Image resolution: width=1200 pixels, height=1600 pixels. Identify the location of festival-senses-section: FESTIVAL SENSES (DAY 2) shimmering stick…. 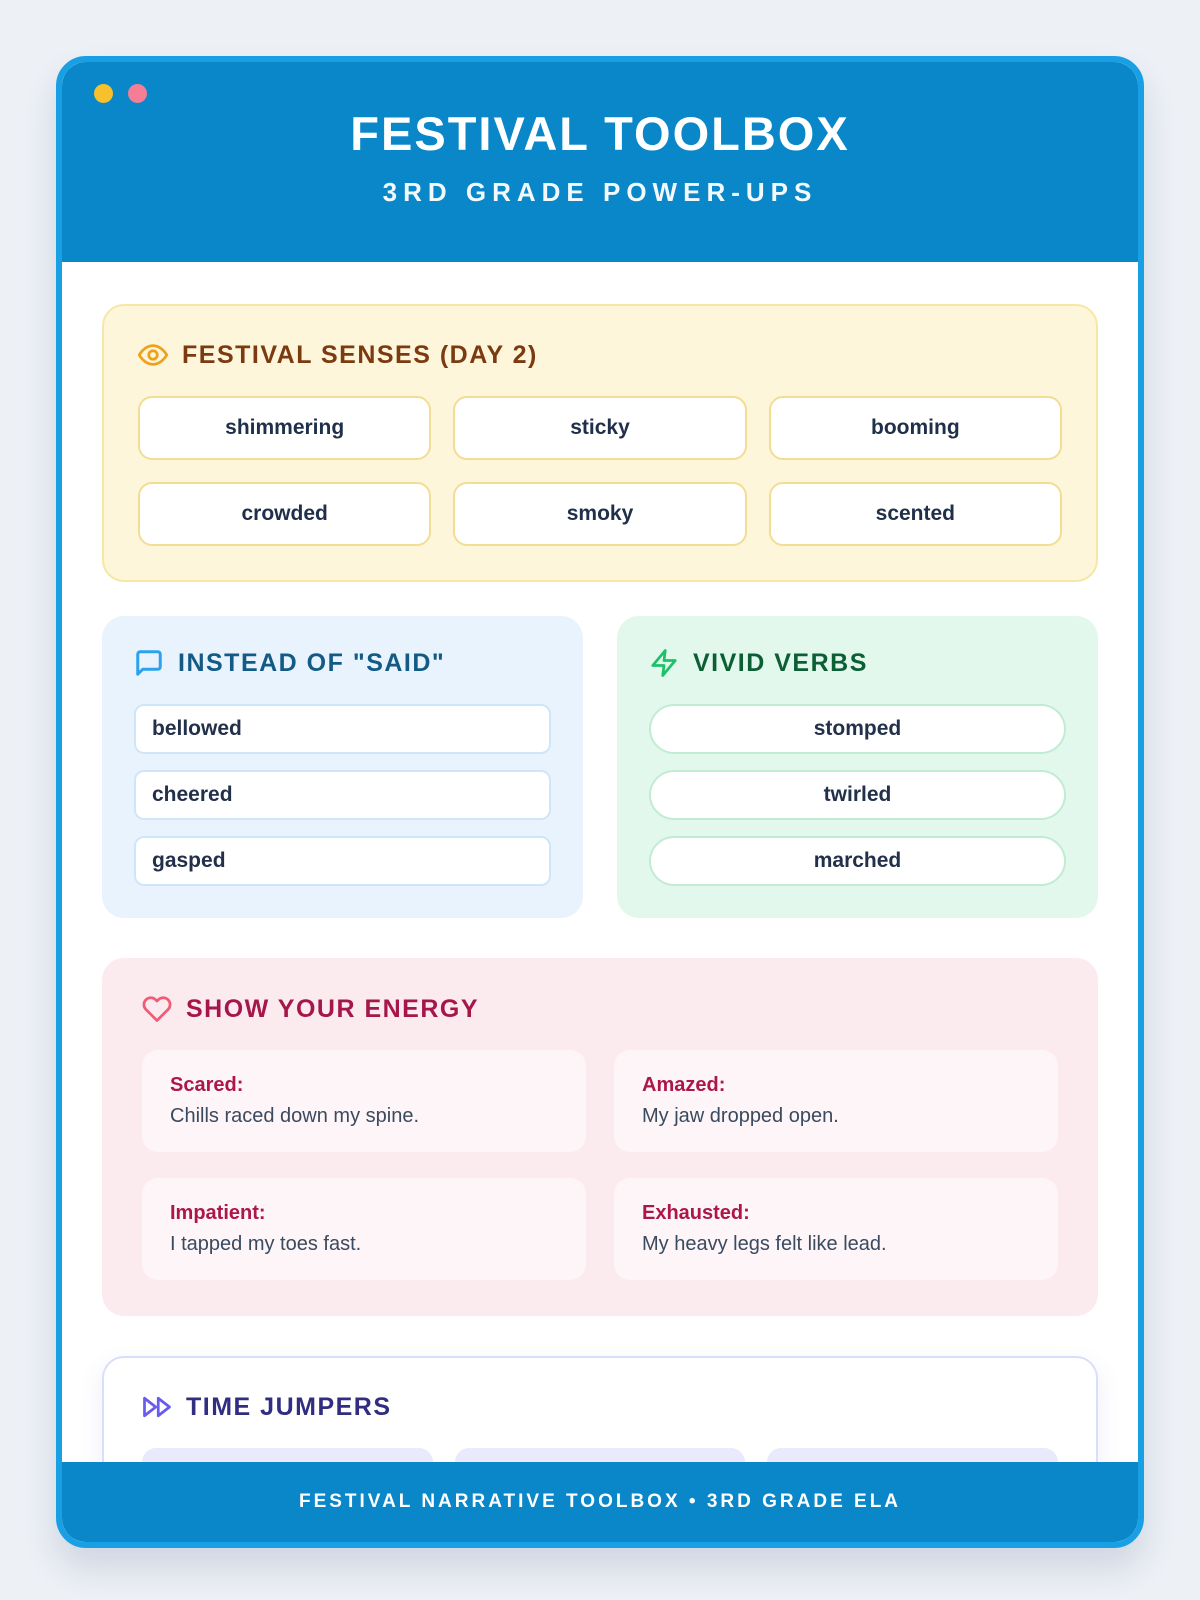
(600, 443).